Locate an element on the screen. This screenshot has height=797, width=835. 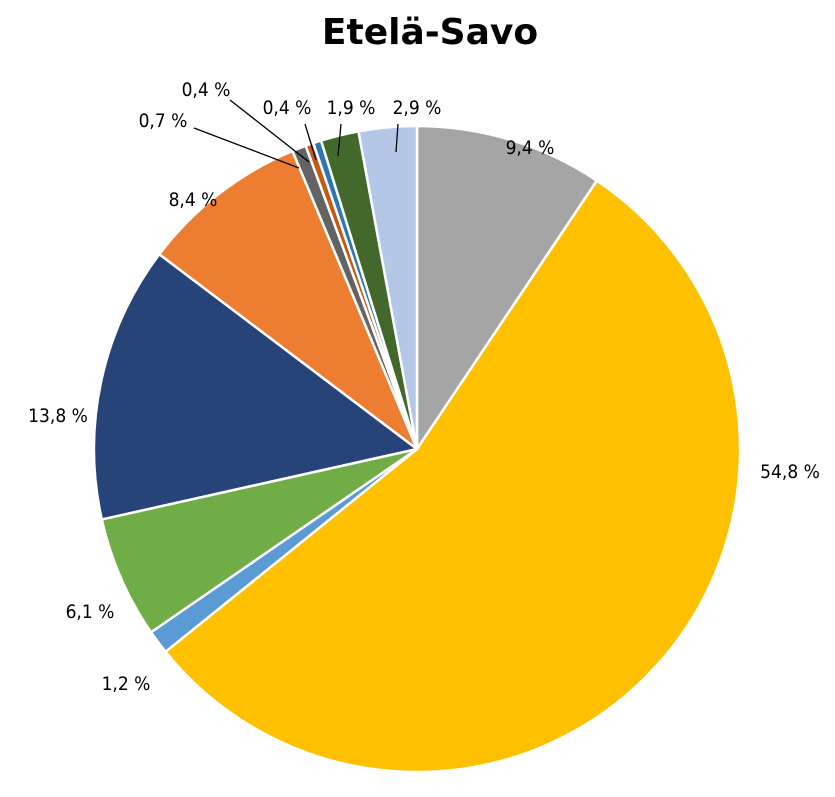
data-label: 9,4 % is located at coordinates (530, 148).